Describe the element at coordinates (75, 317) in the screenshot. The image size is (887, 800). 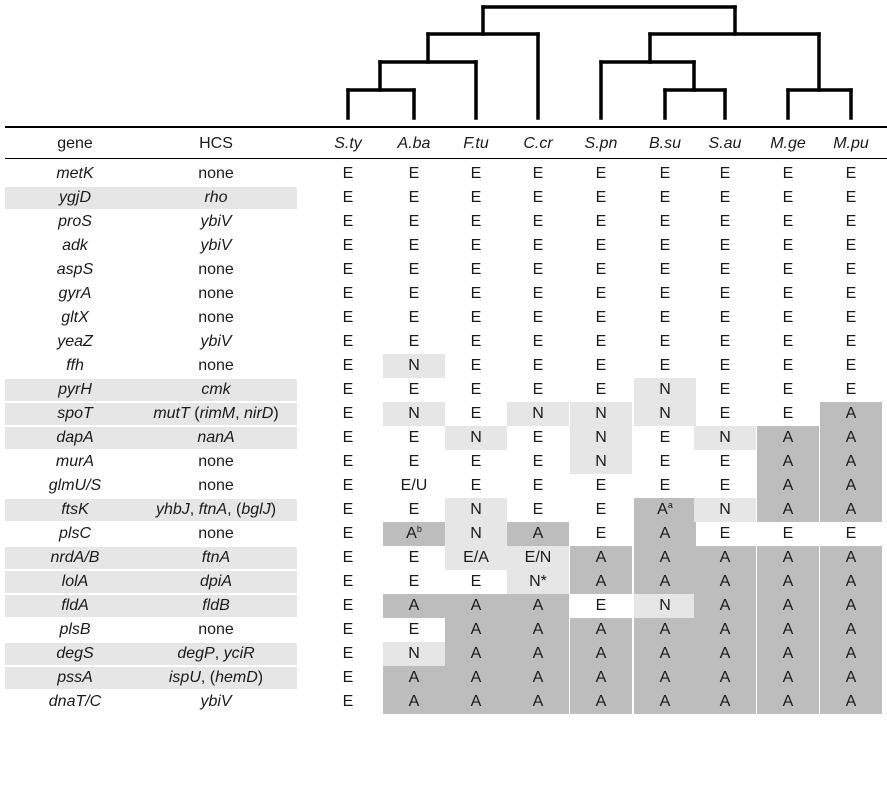
I see `gene-name: gltX` at that location.